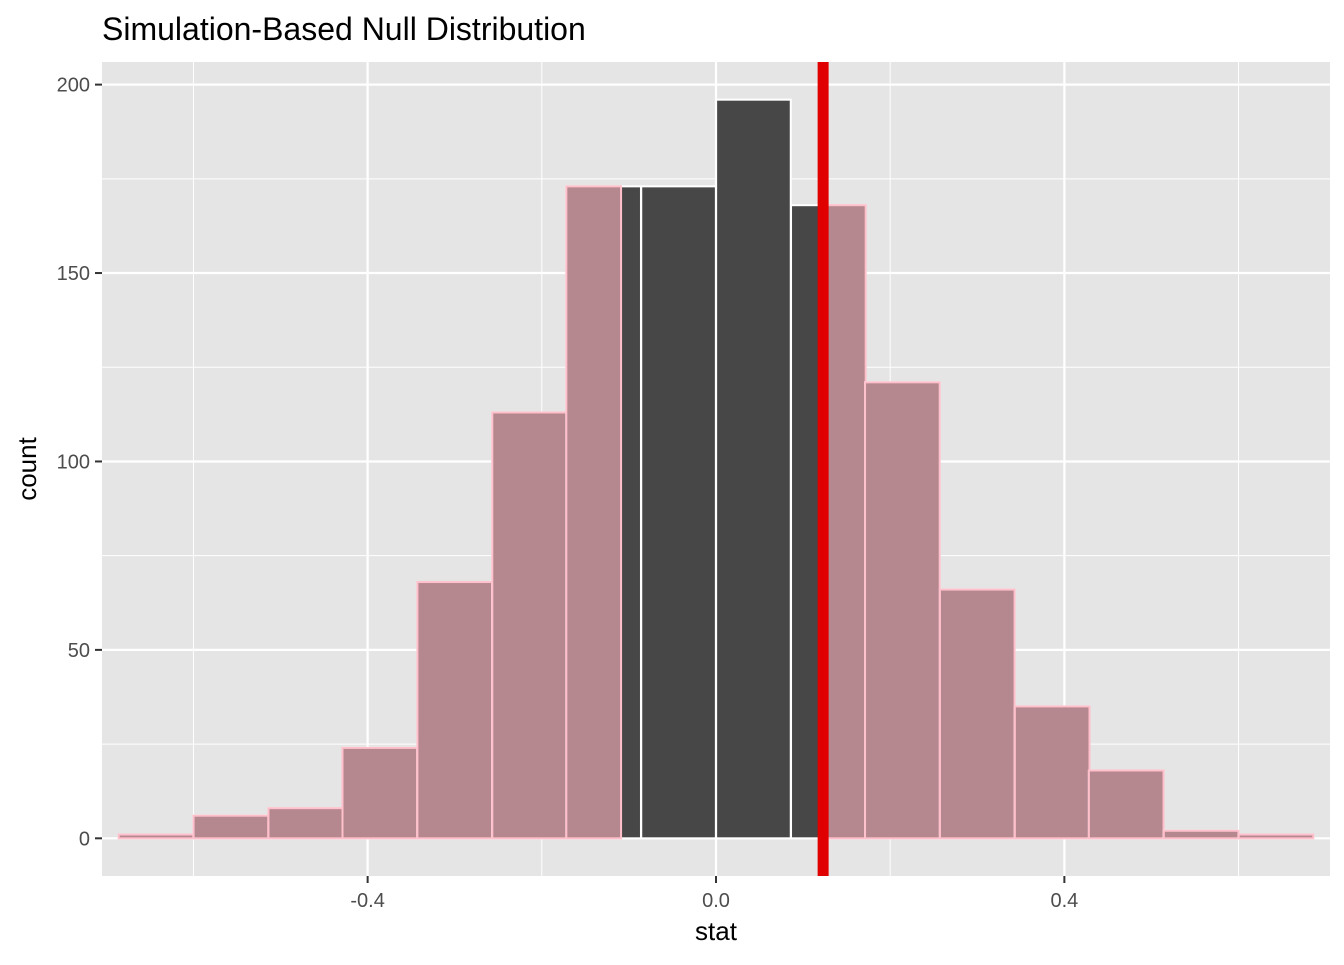 Image resolution: width=1344 pixels, height=965 pixels. Describe the element at coordinates (73, 86) in the screenshot. I see `y-tick-label: 200` at that location.